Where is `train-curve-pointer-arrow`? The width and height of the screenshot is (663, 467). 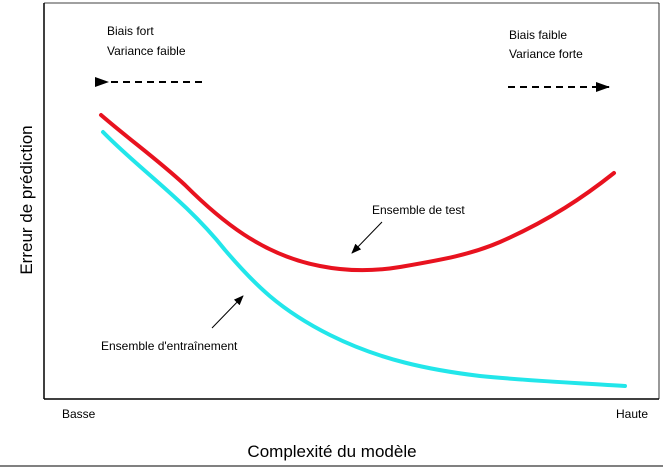 train-curve-pointer-arrow is located at coordinates (227, 312).